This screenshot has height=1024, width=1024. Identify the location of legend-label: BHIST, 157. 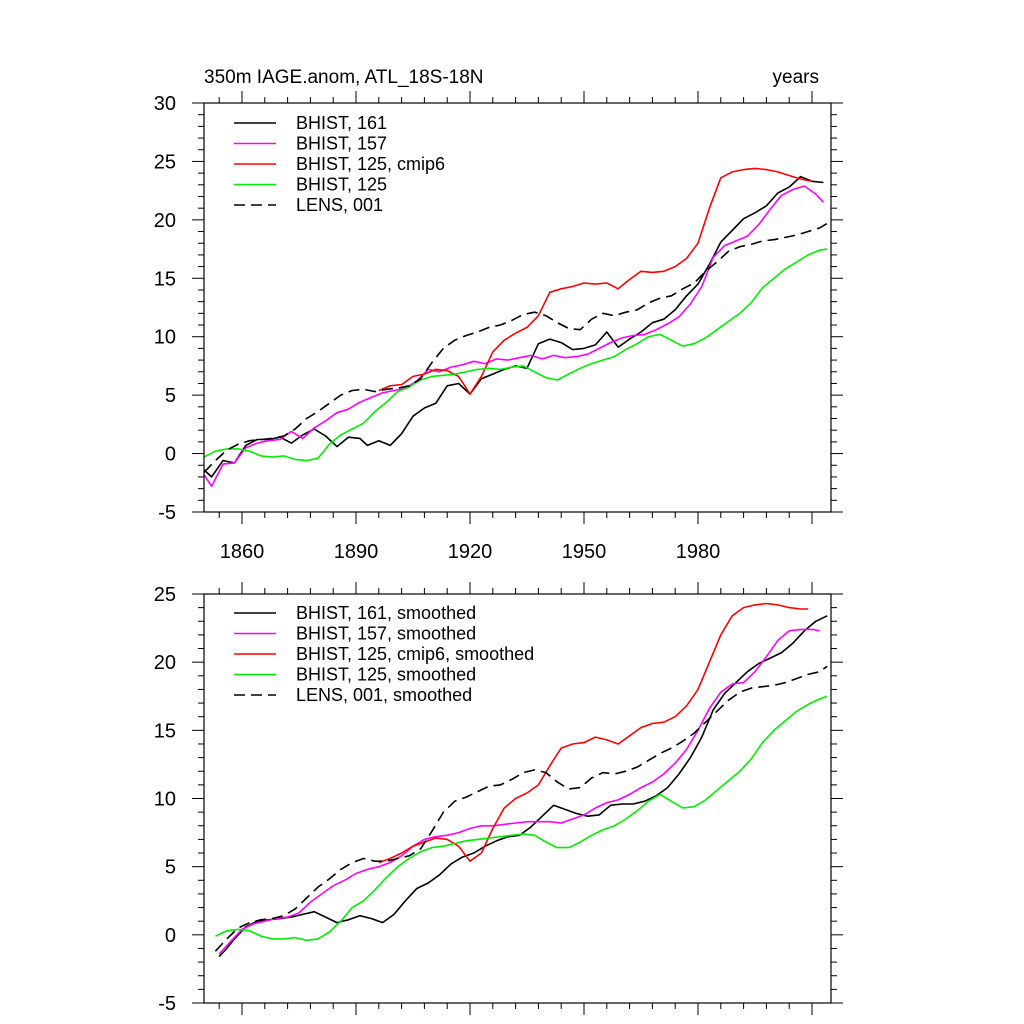
(341, 144).